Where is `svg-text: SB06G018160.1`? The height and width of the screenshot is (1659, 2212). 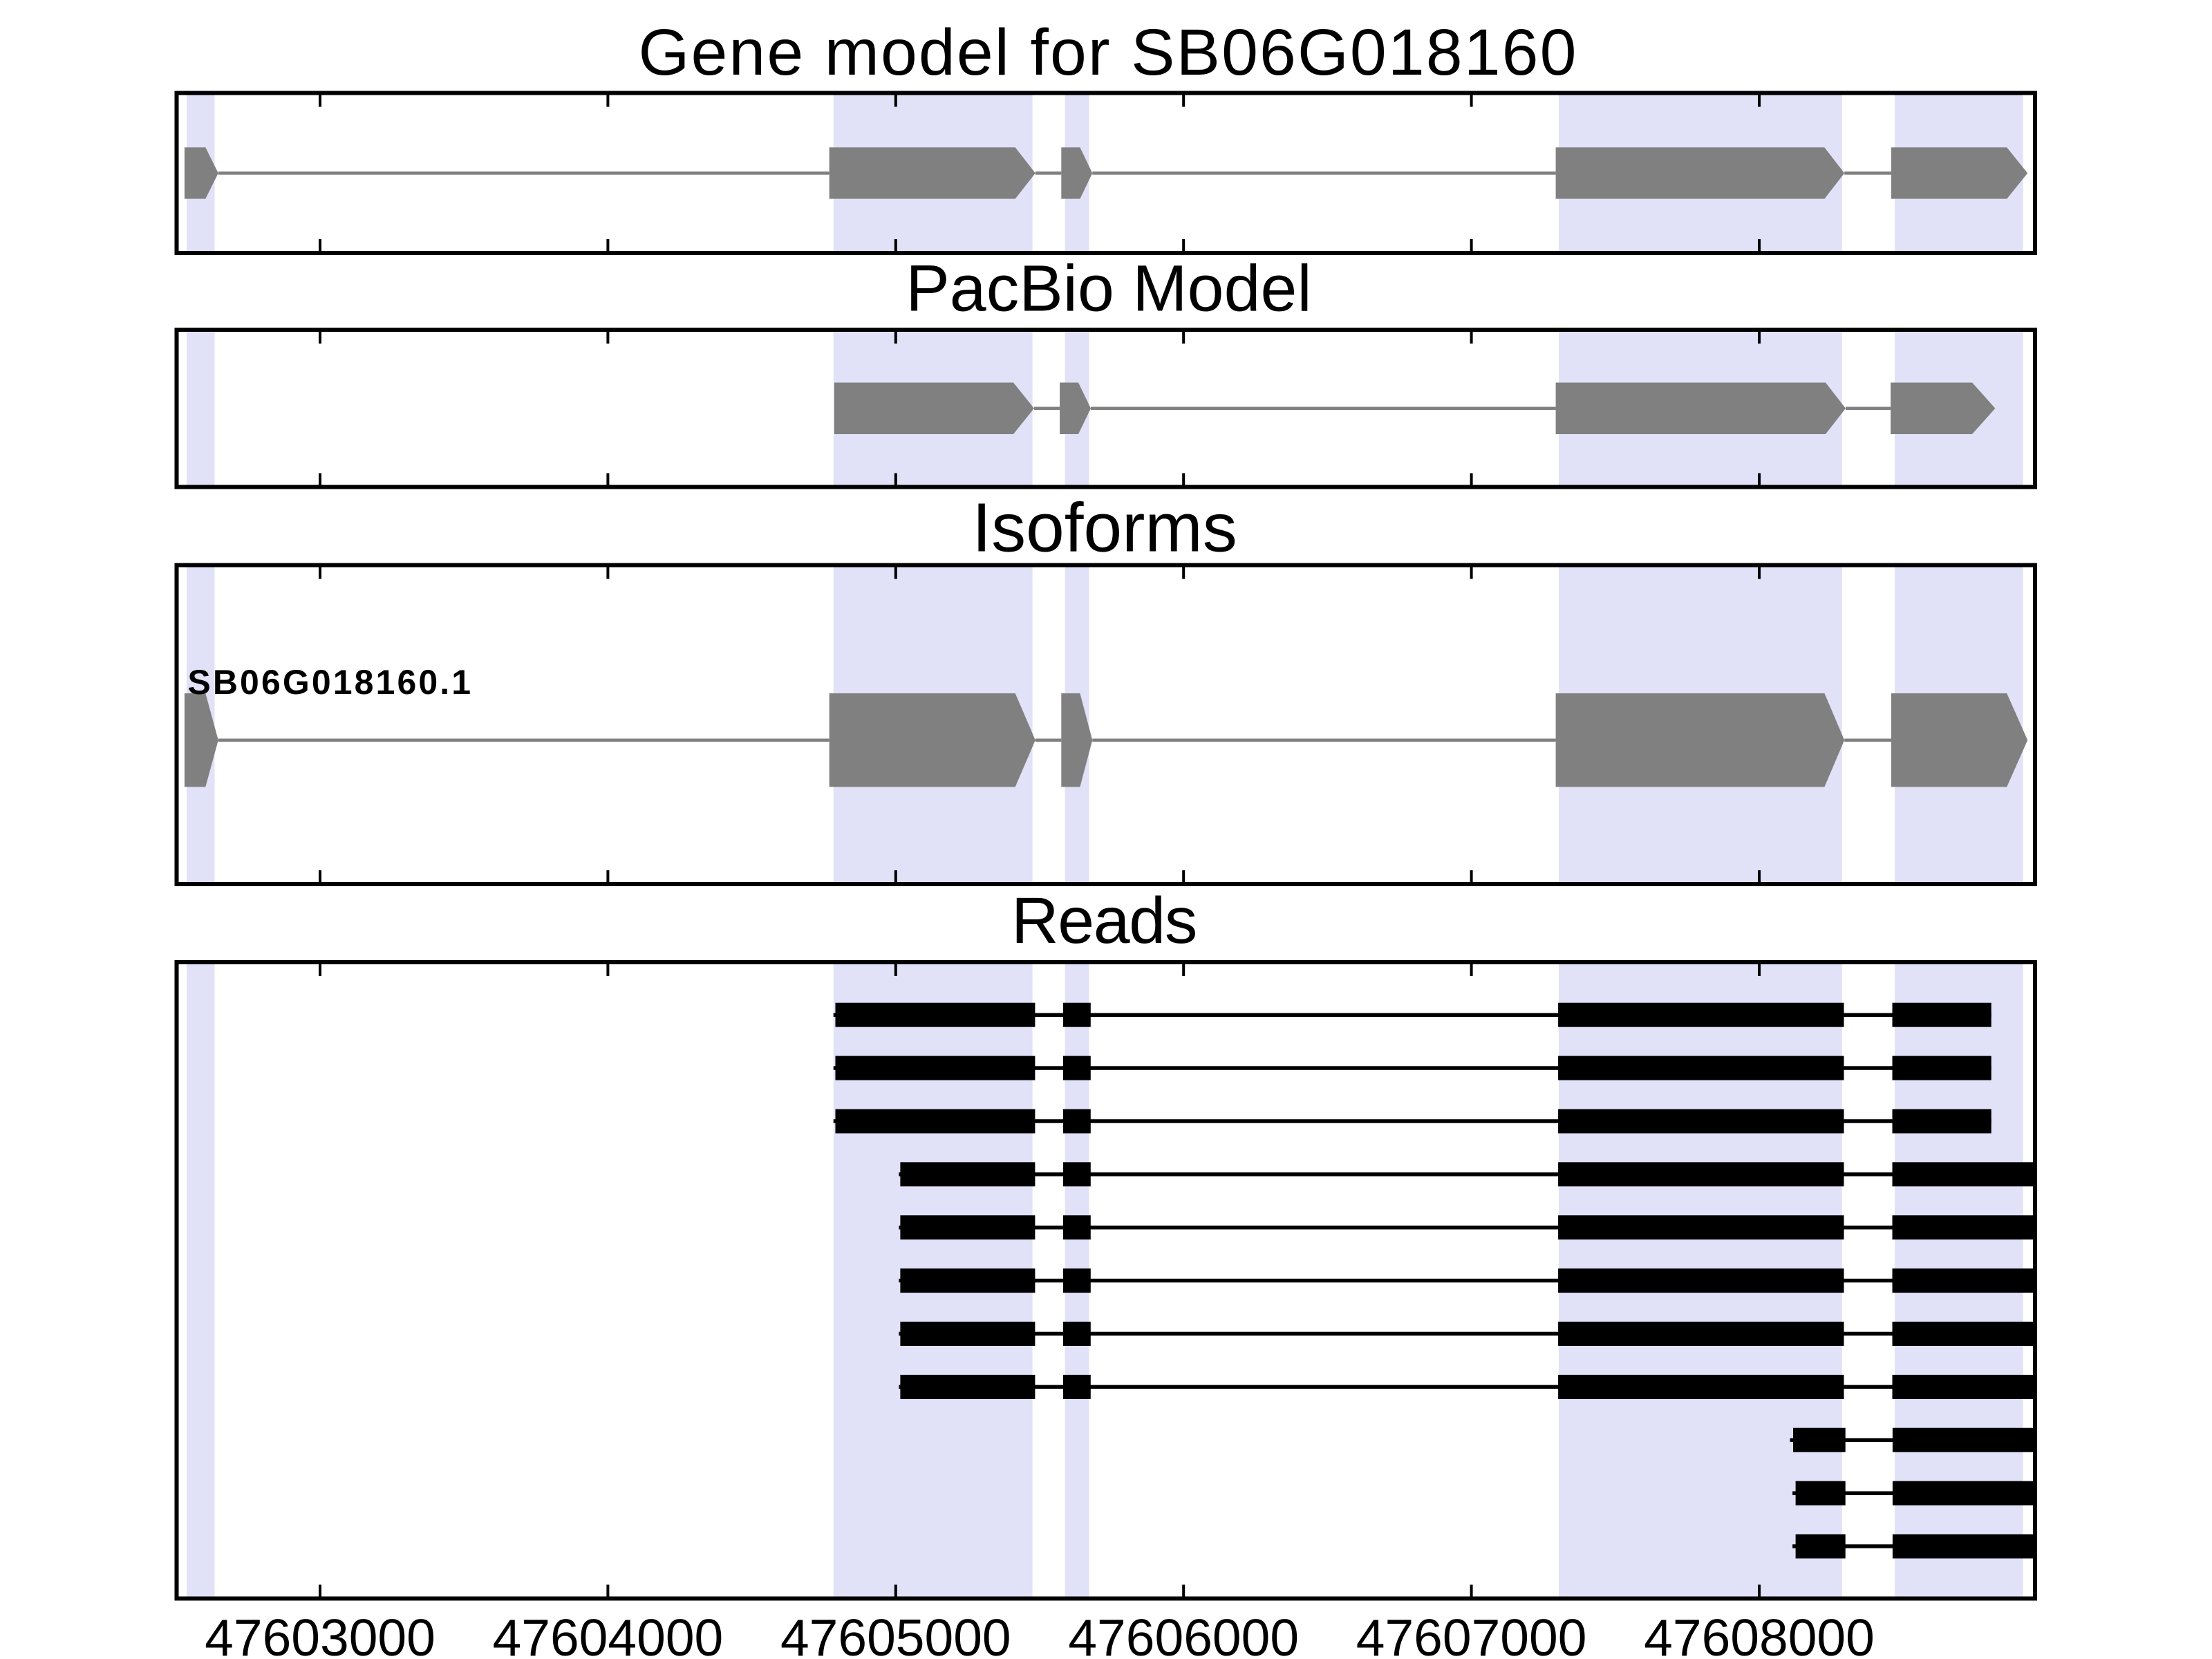 svg-text: SB06G018160.1 is located at coordinates (330, 682).